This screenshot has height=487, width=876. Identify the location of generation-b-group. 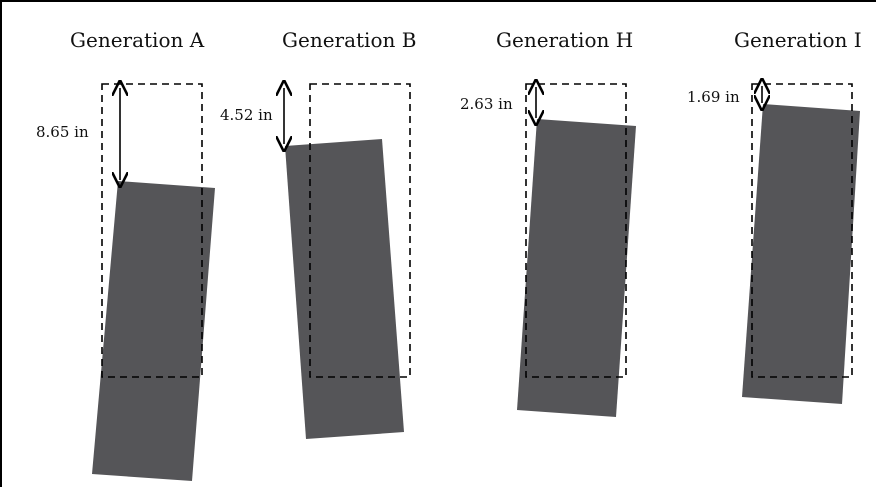
(347, 261).